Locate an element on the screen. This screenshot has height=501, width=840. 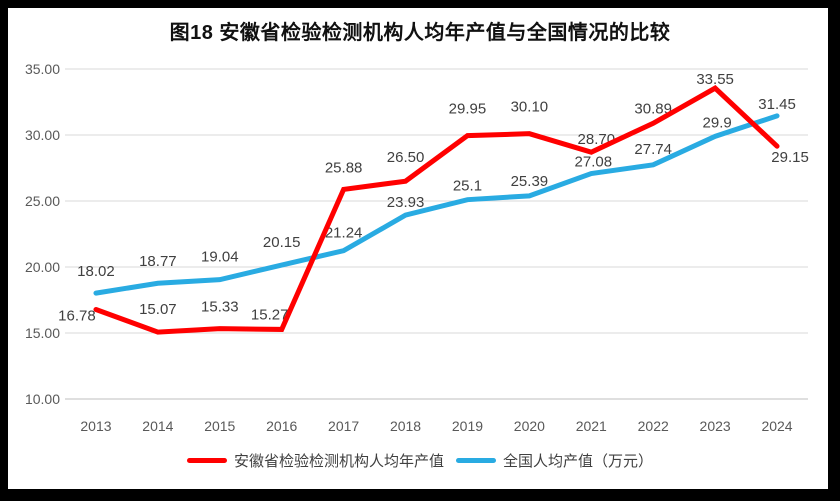
chart-title: 图18 安徽省检验检测机构人均年产值与全国情况的比较 is located at coordinates (420, 33).